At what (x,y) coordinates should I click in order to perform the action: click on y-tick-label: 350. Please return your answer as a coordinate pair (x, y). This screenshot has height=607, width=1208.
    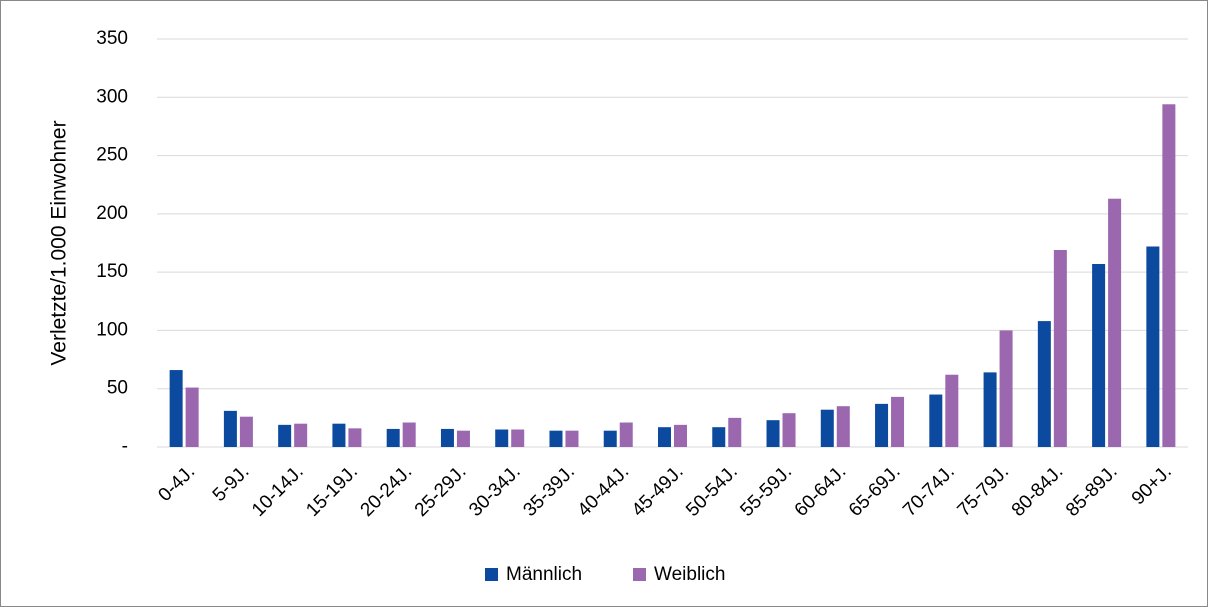
    Looking at the image, I should click on (112, 38).